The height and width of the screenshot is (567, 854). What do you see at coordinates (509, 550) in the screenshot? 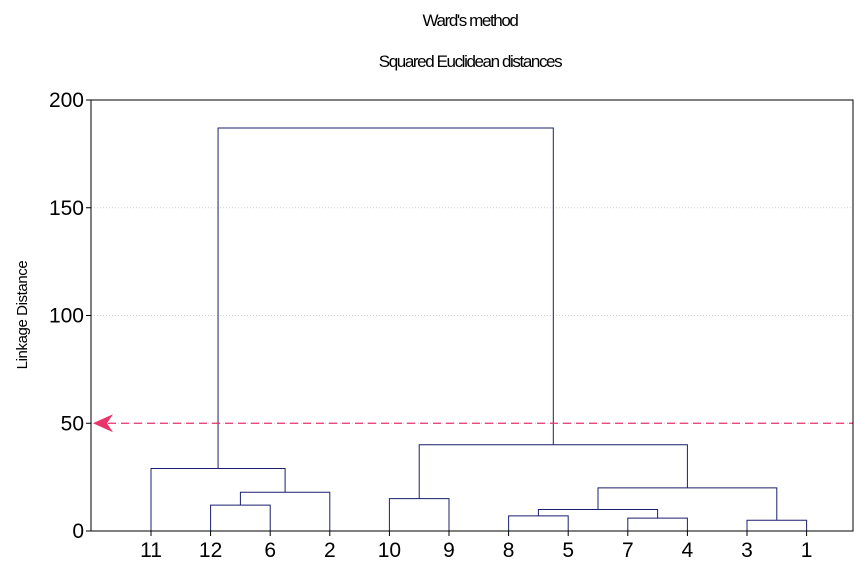
I see `leaf-label-8: 8` at bounding box center [509, 550].